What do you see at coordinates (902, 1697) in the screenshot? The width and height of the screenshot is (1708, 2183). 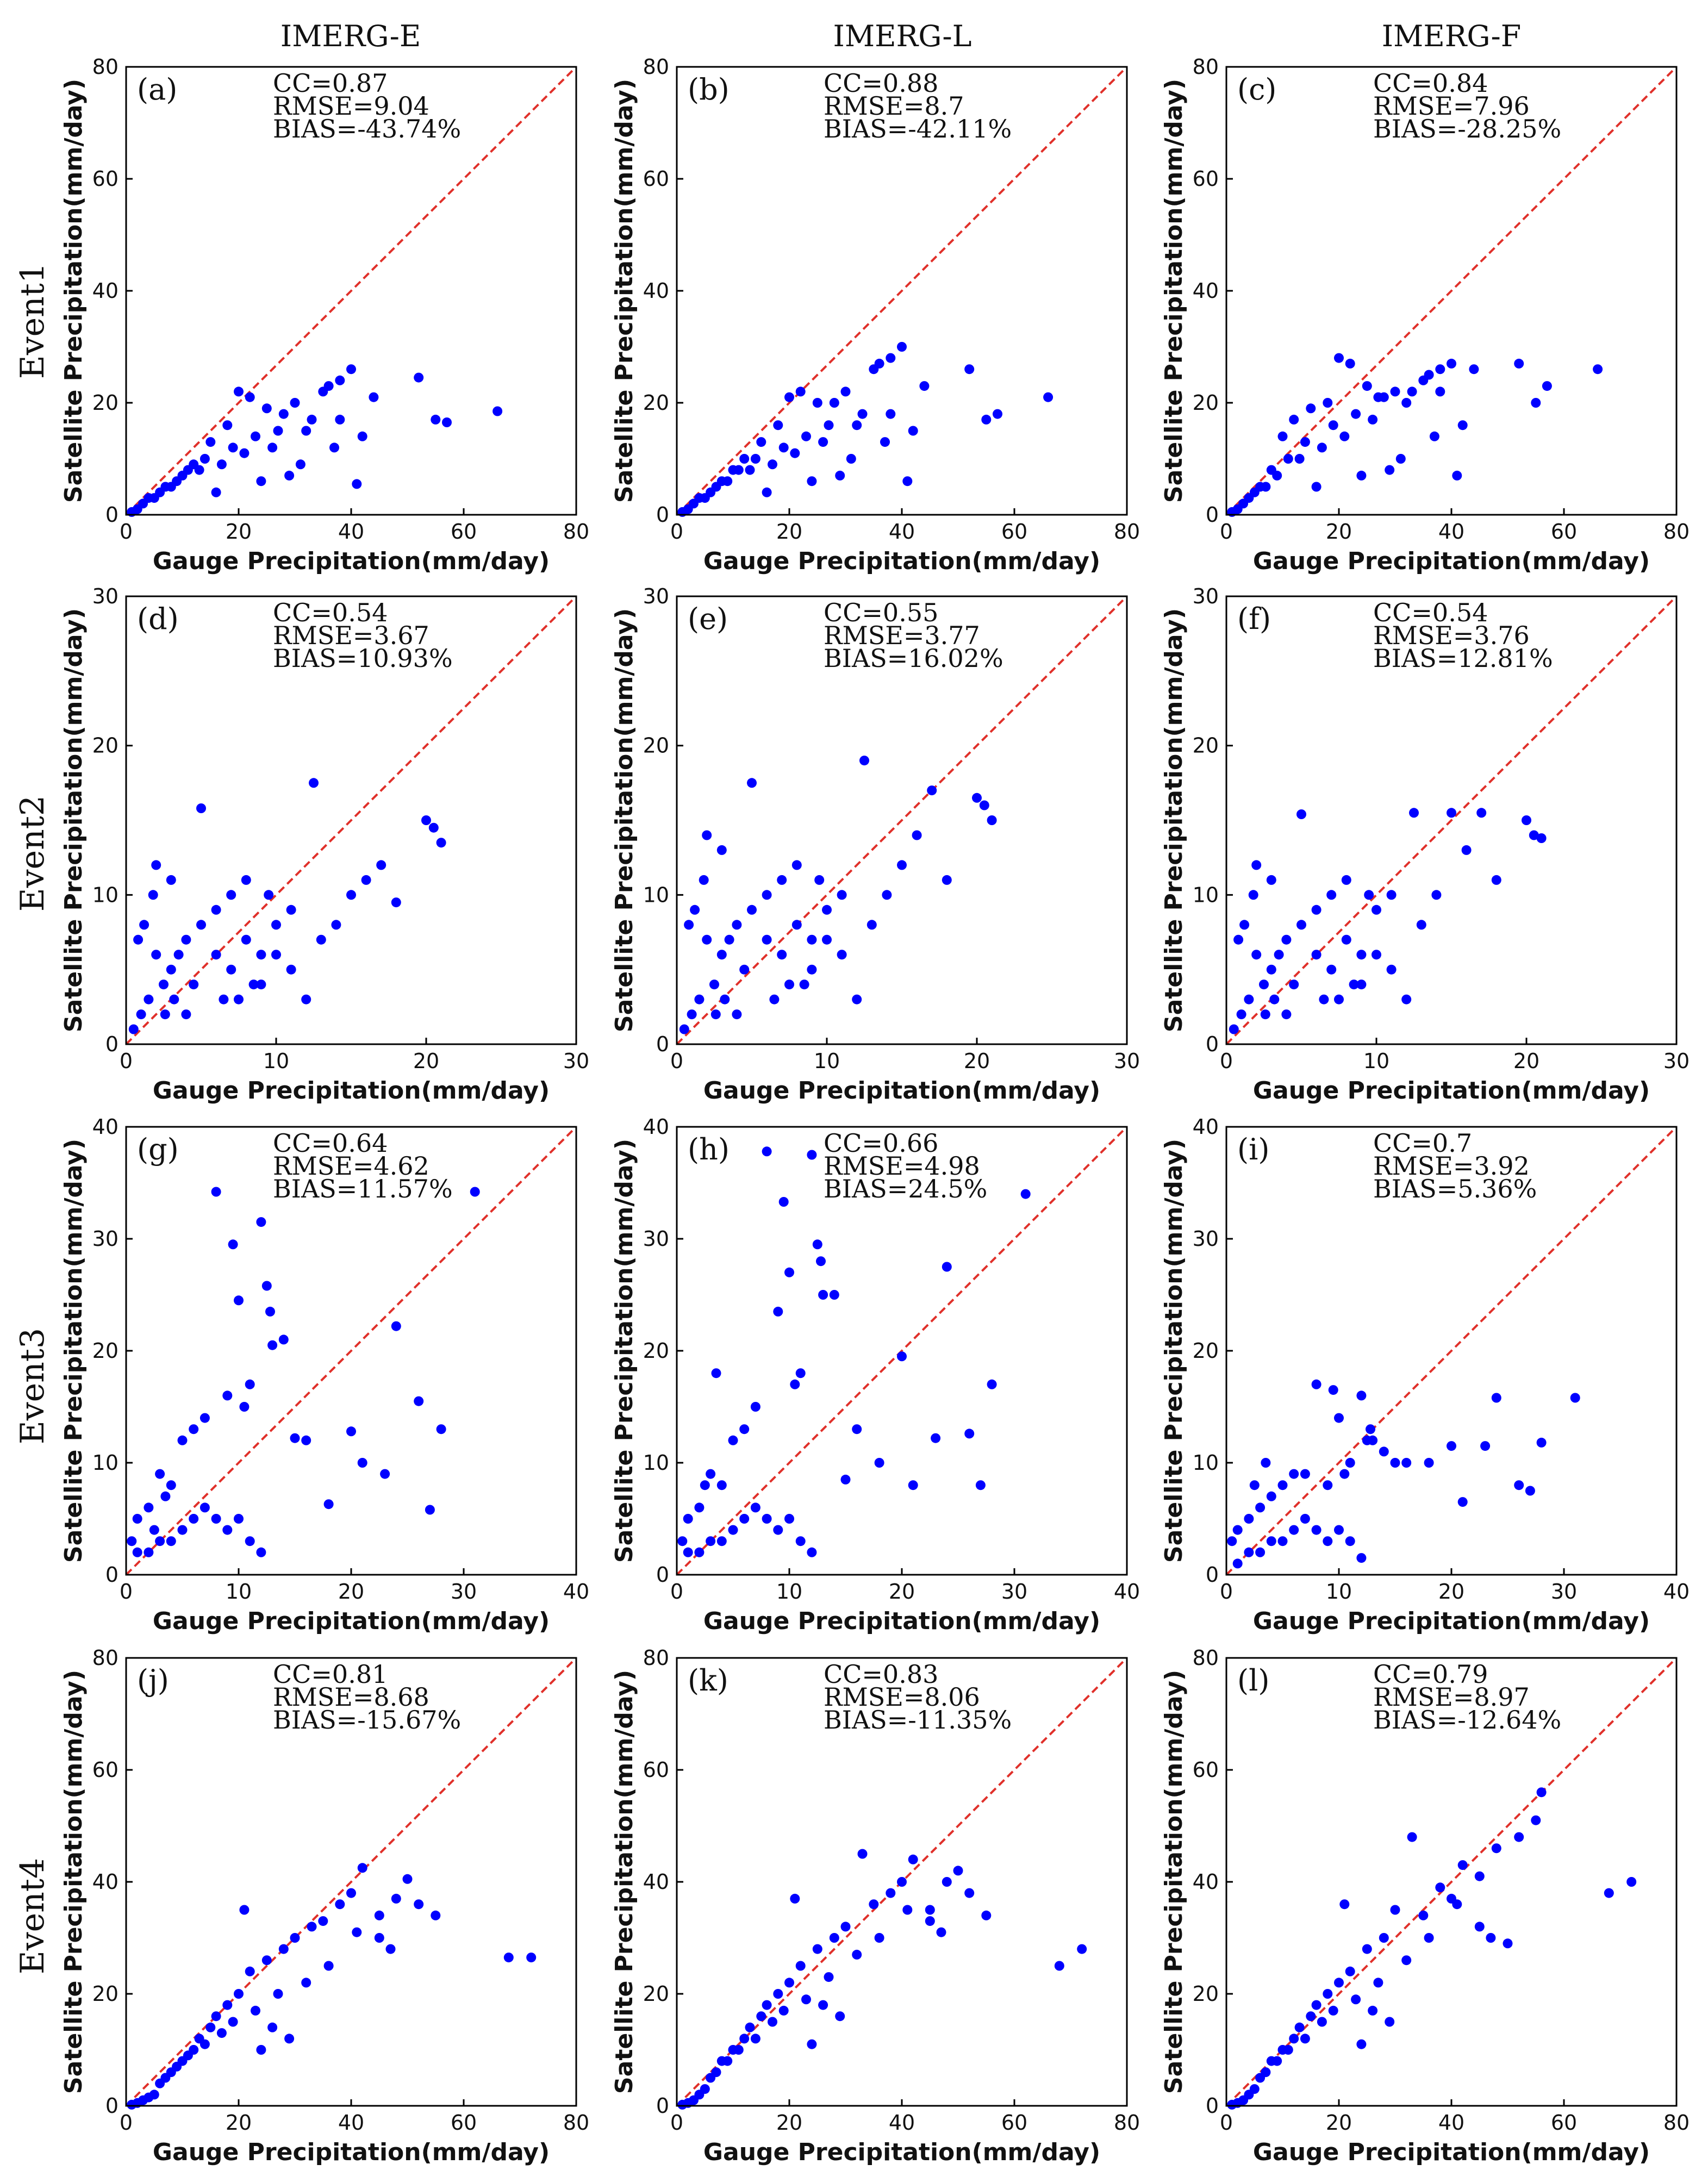 I see `stat-text: RMSE=8.06` at bounding box center [902, 1697].